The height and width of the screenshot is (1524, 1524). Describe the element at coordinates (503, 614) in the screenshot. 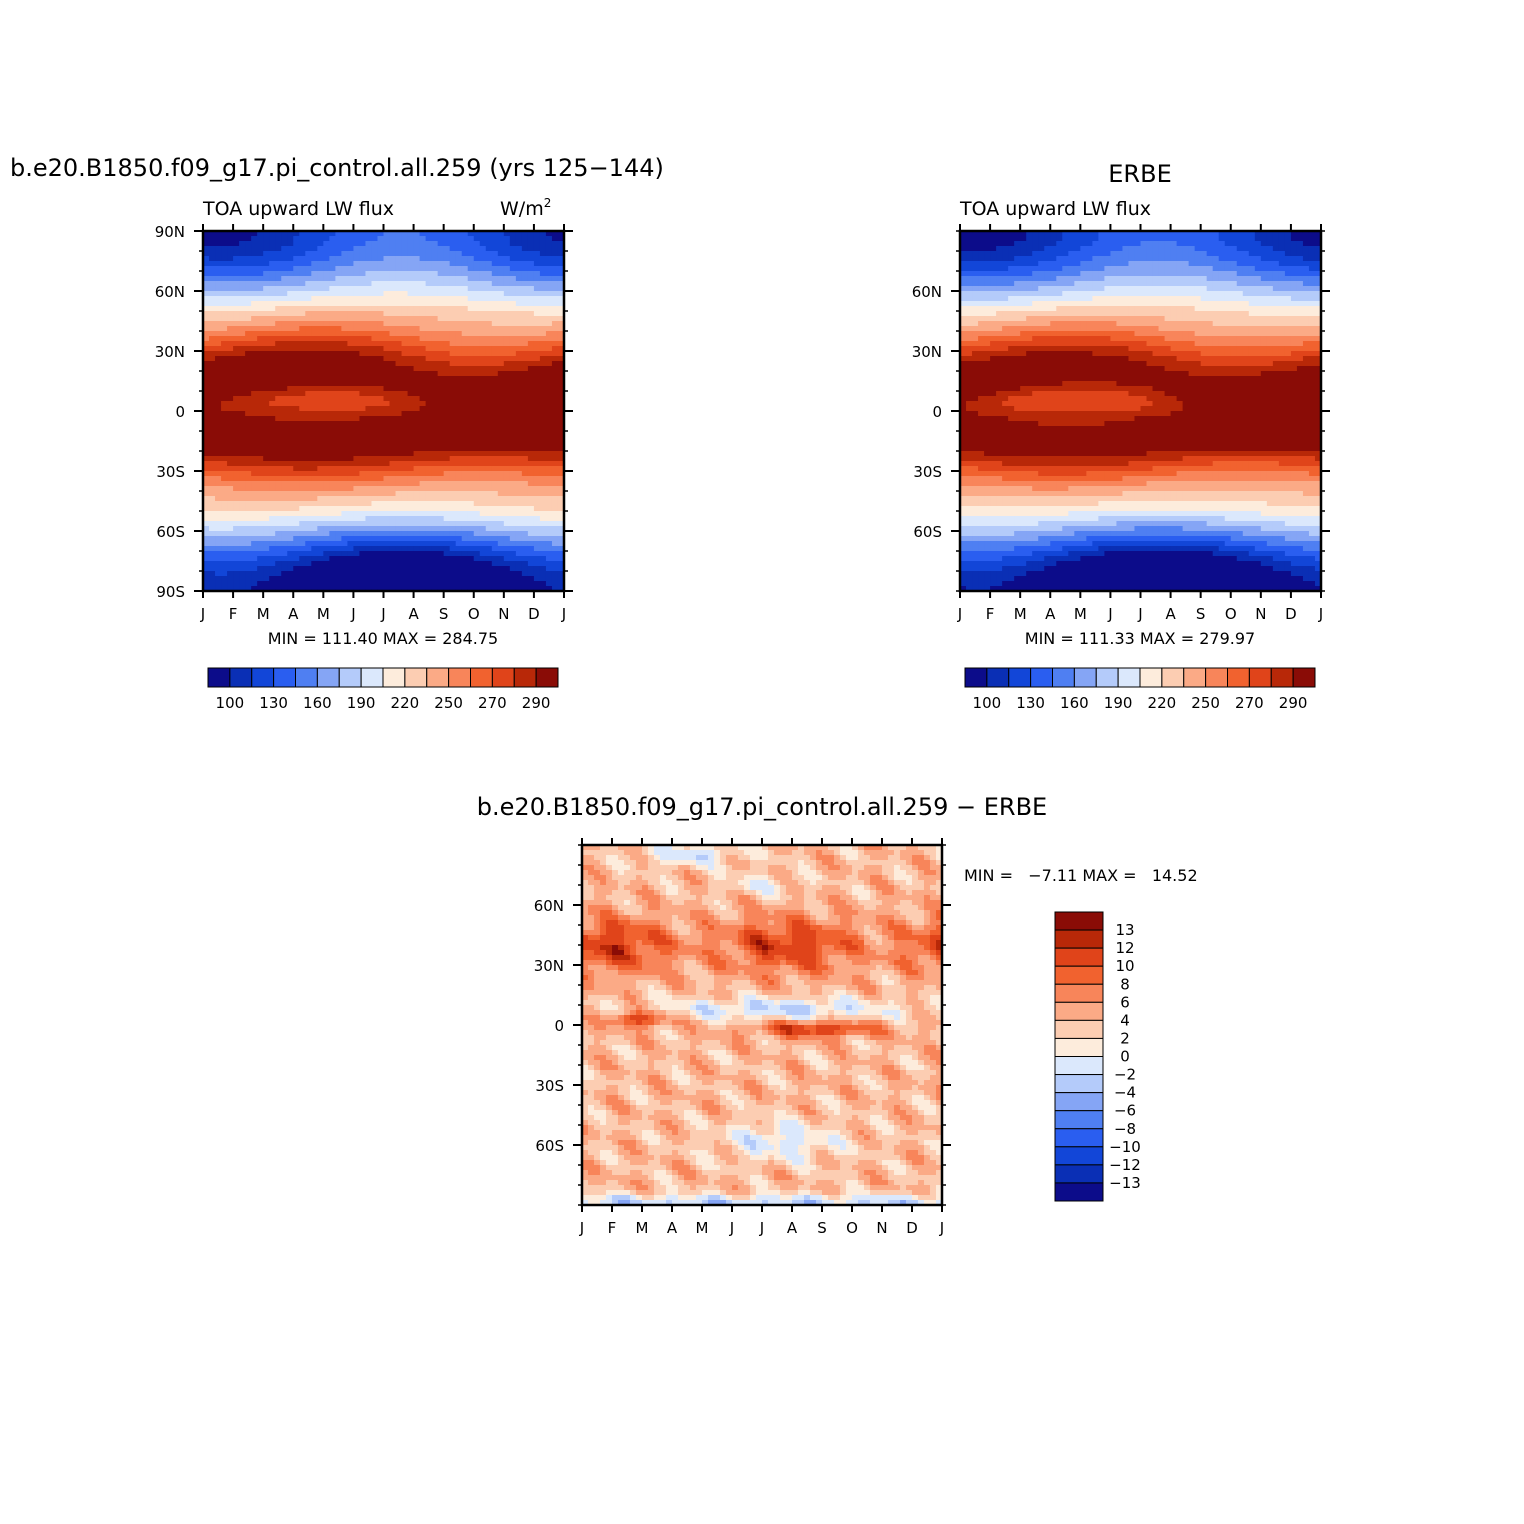

I see `x-tick-label: N` at that location.